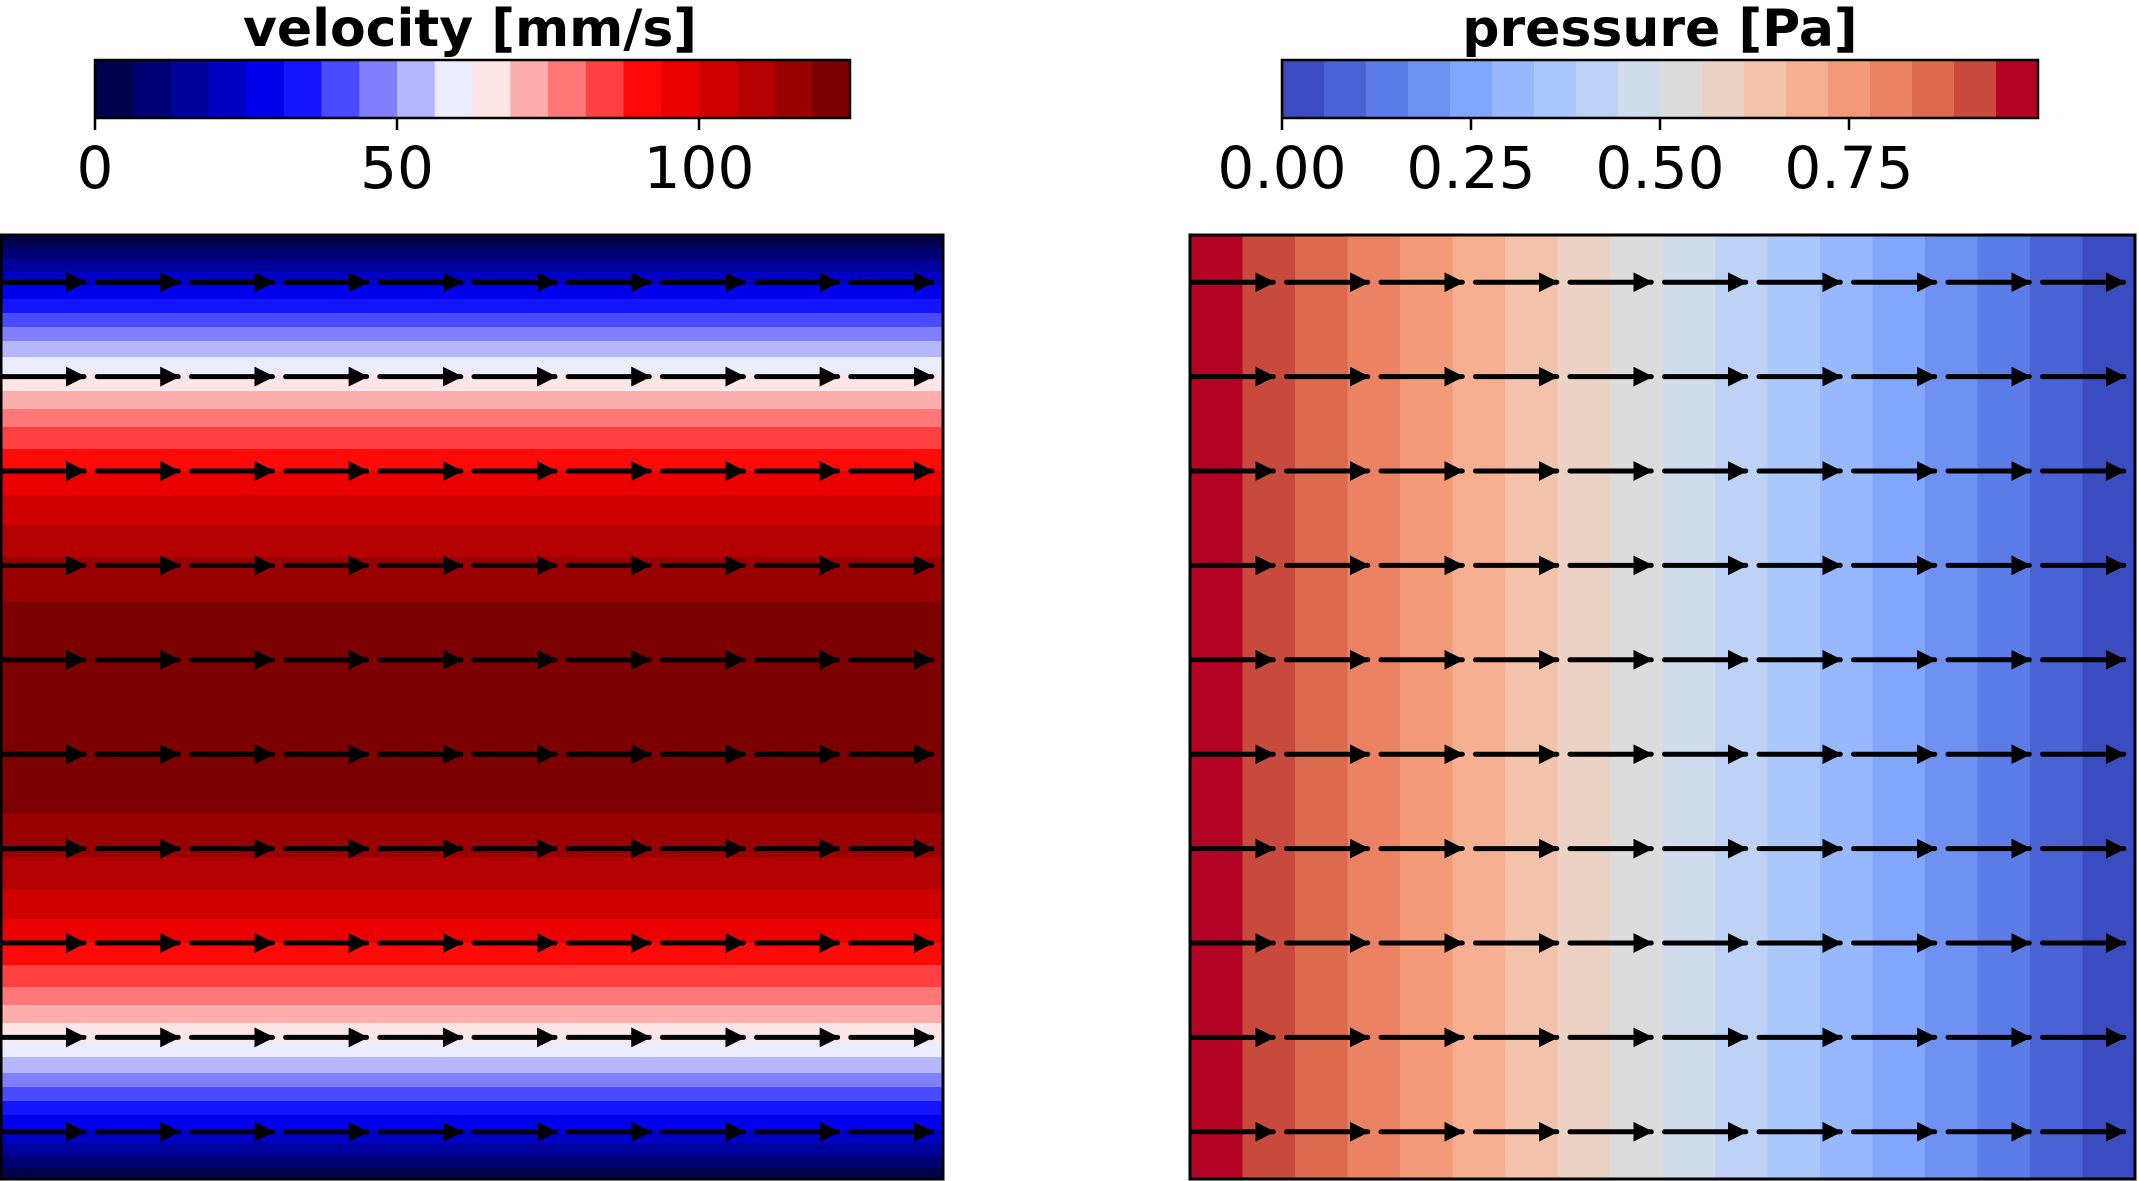 Image resolution: width=2139 pixels, height=1181 pixels. Describe the element at coordinates (95, 168) in the screenshot. I see `velocity-colorbar-tick-label: 0` at that location.